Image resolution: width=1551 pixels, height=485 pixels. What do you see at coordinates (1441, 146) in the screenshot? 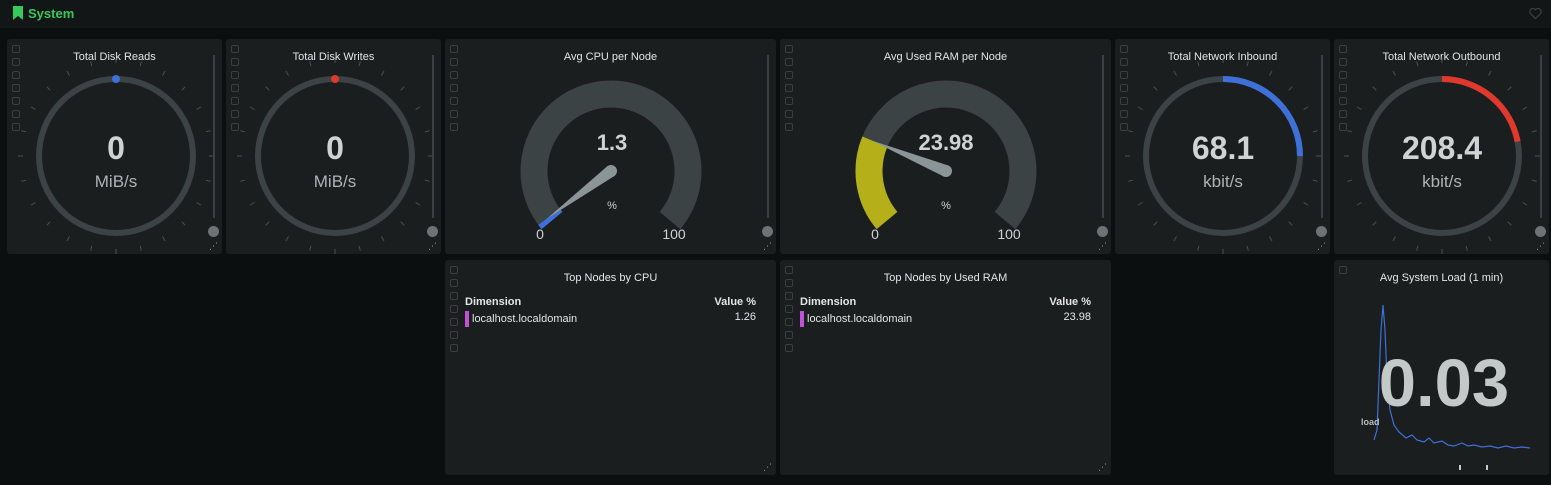
I see `net-out-card: Total Network Outbound 208.4 kbit/s ⋰` at bounding box center [1441, 146].